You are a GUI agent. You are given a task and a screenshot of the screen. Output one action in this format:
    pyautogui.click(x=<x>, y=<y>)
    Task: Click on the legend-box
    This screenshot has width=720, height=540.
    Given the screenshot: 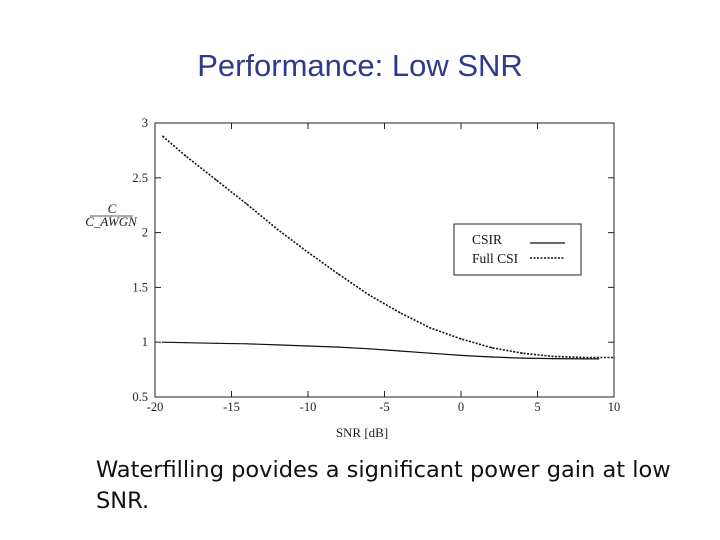 What is the action you would take?
    pyautogui.click(x=517, y=249)
    